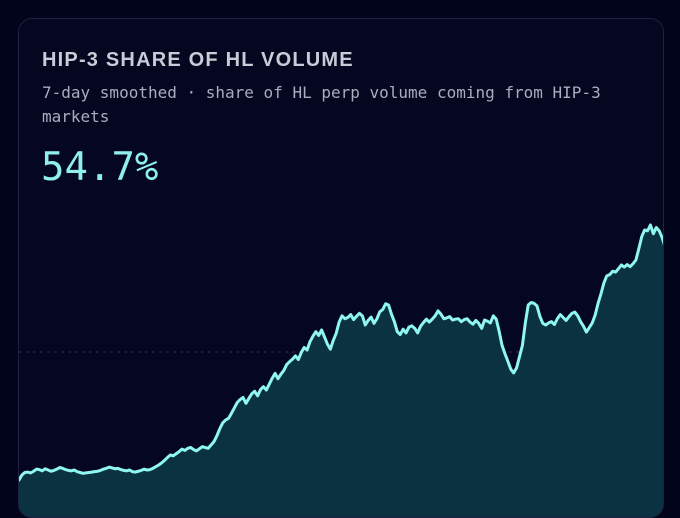 The width and height of the screenshot is (680, 518). What do you see at coordinates (100, 167) in the screenshot?
I see `headline-value: 54.7%` at bounding box center [100, 167].